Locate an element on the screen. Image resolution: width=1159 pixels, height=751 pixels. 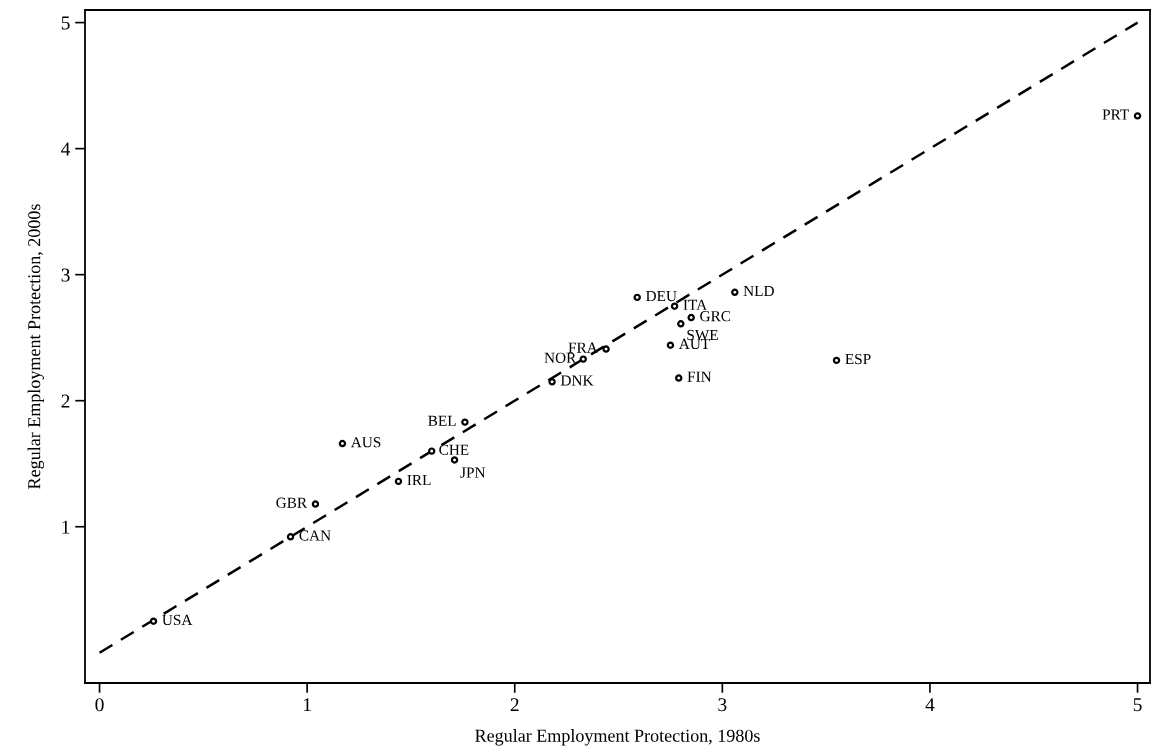
x-tick-label: 4 is located at coordinates (930, 705).